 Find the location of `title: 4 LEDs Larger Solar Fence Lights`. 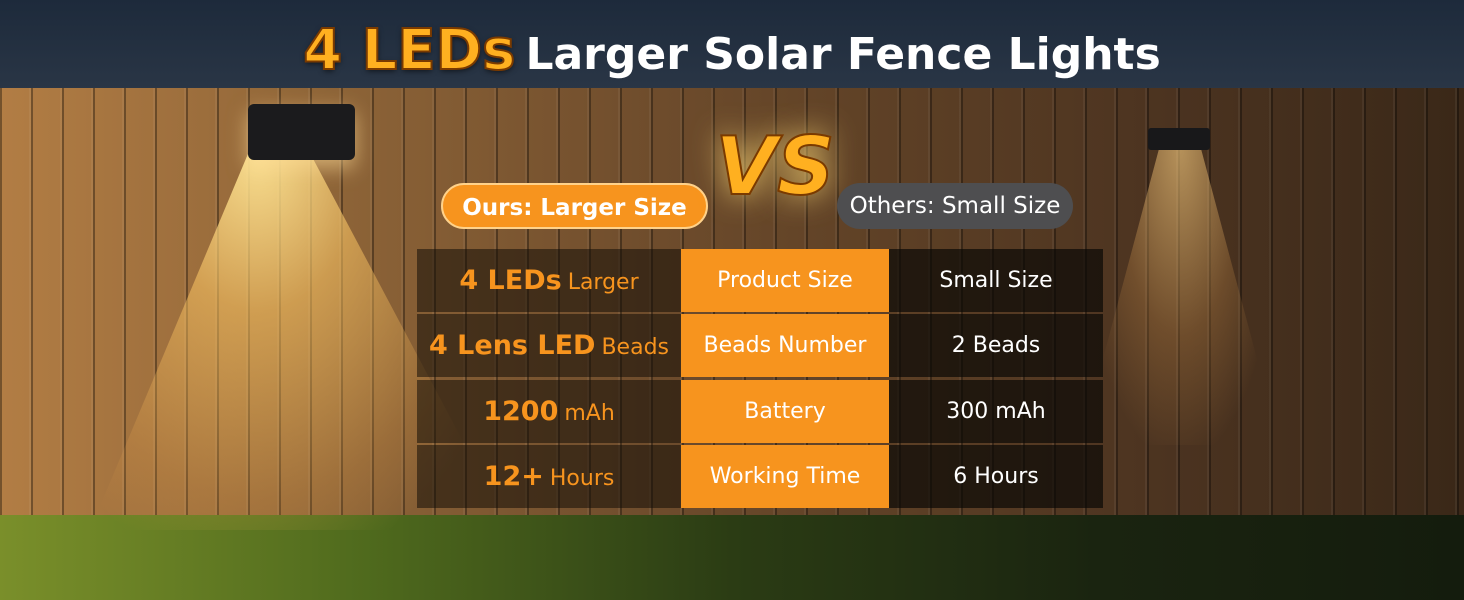

title: 4 LEDs Larger Solar Fence Lights is located at coordinates (732, 50).